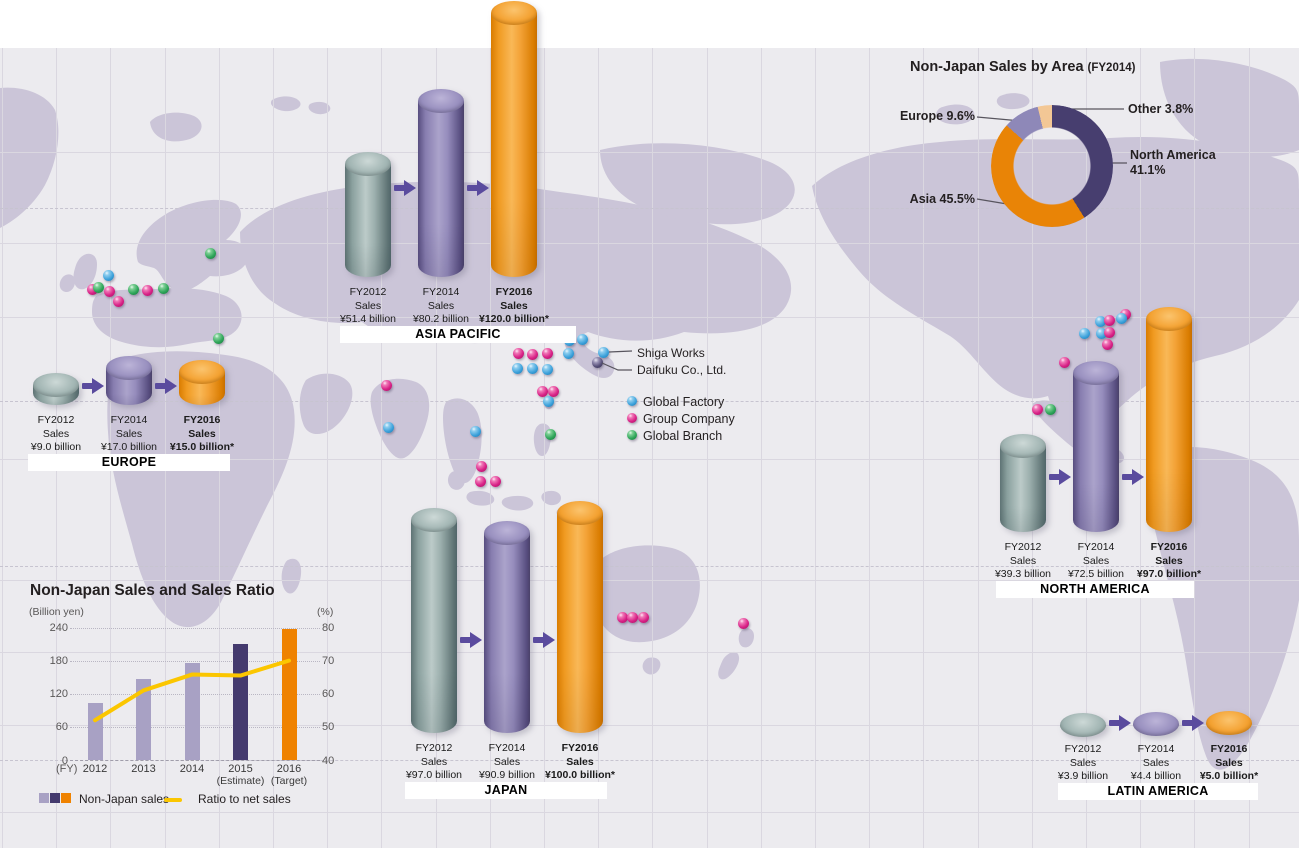 The height and width of the screenshot is (848, 1299). I want to click on cylinder-label: FY2014 Sales ¥17.0 billion, so click(129, 434).